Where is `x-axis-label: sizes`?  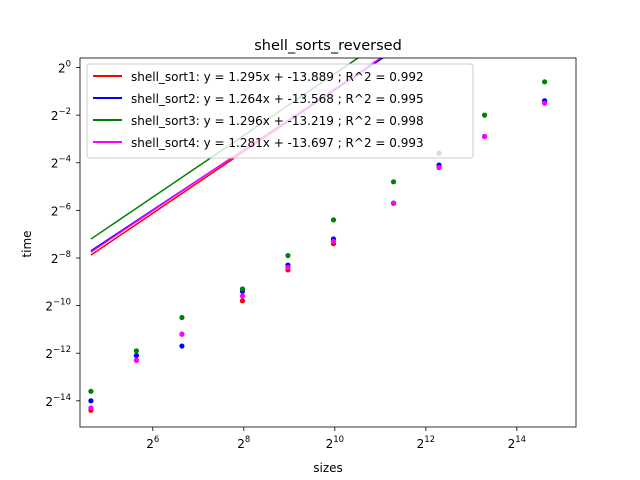 x-axis-label: sizes is located at coordinates (328, 468).